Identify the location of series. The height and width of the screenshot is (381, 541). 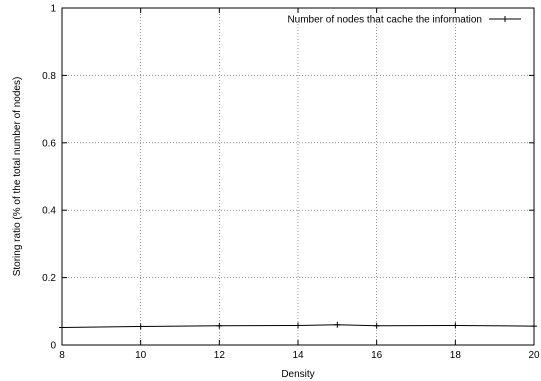
(298, 326).